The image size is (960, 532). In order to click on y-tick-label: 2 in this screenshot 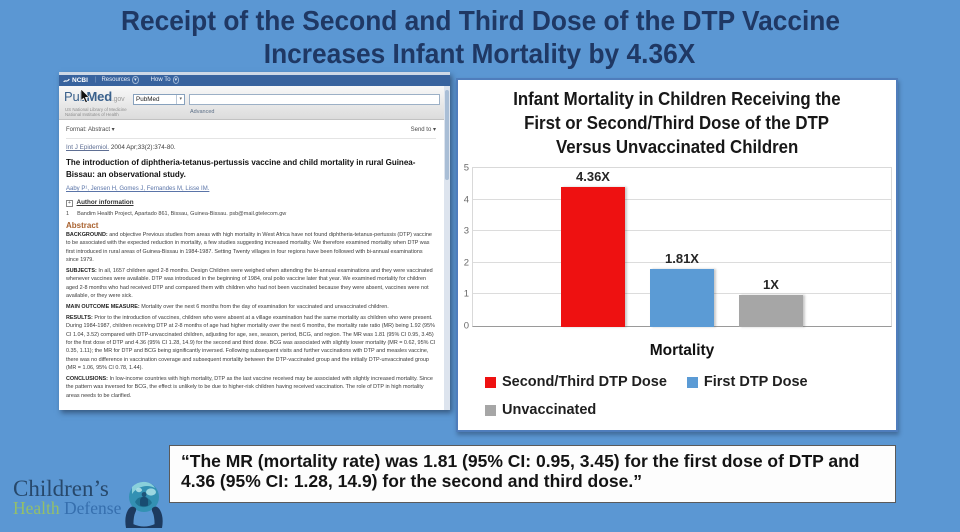, I will do `click(466, 263)`.